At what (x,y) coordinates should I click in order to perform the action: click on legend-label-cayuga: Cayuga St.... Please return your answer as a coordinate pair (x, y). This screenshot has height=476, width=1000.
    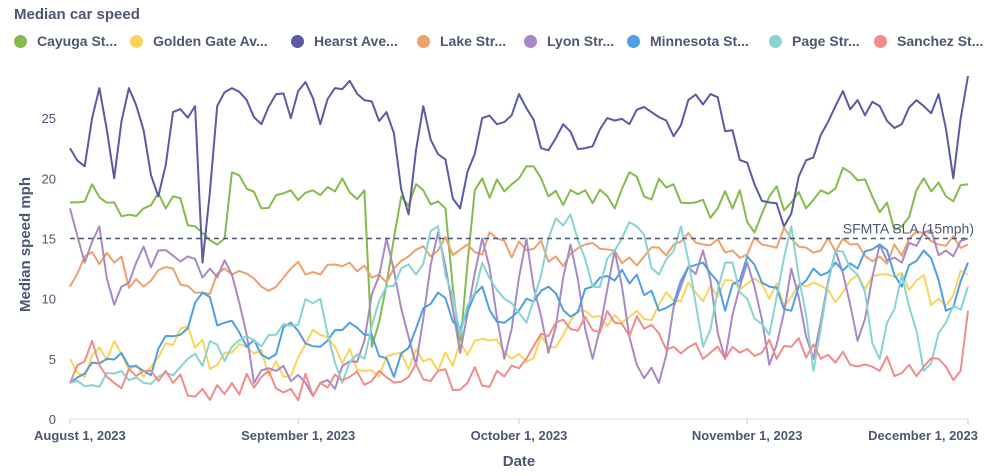
    Looking at the image, I should click on (77, 41).